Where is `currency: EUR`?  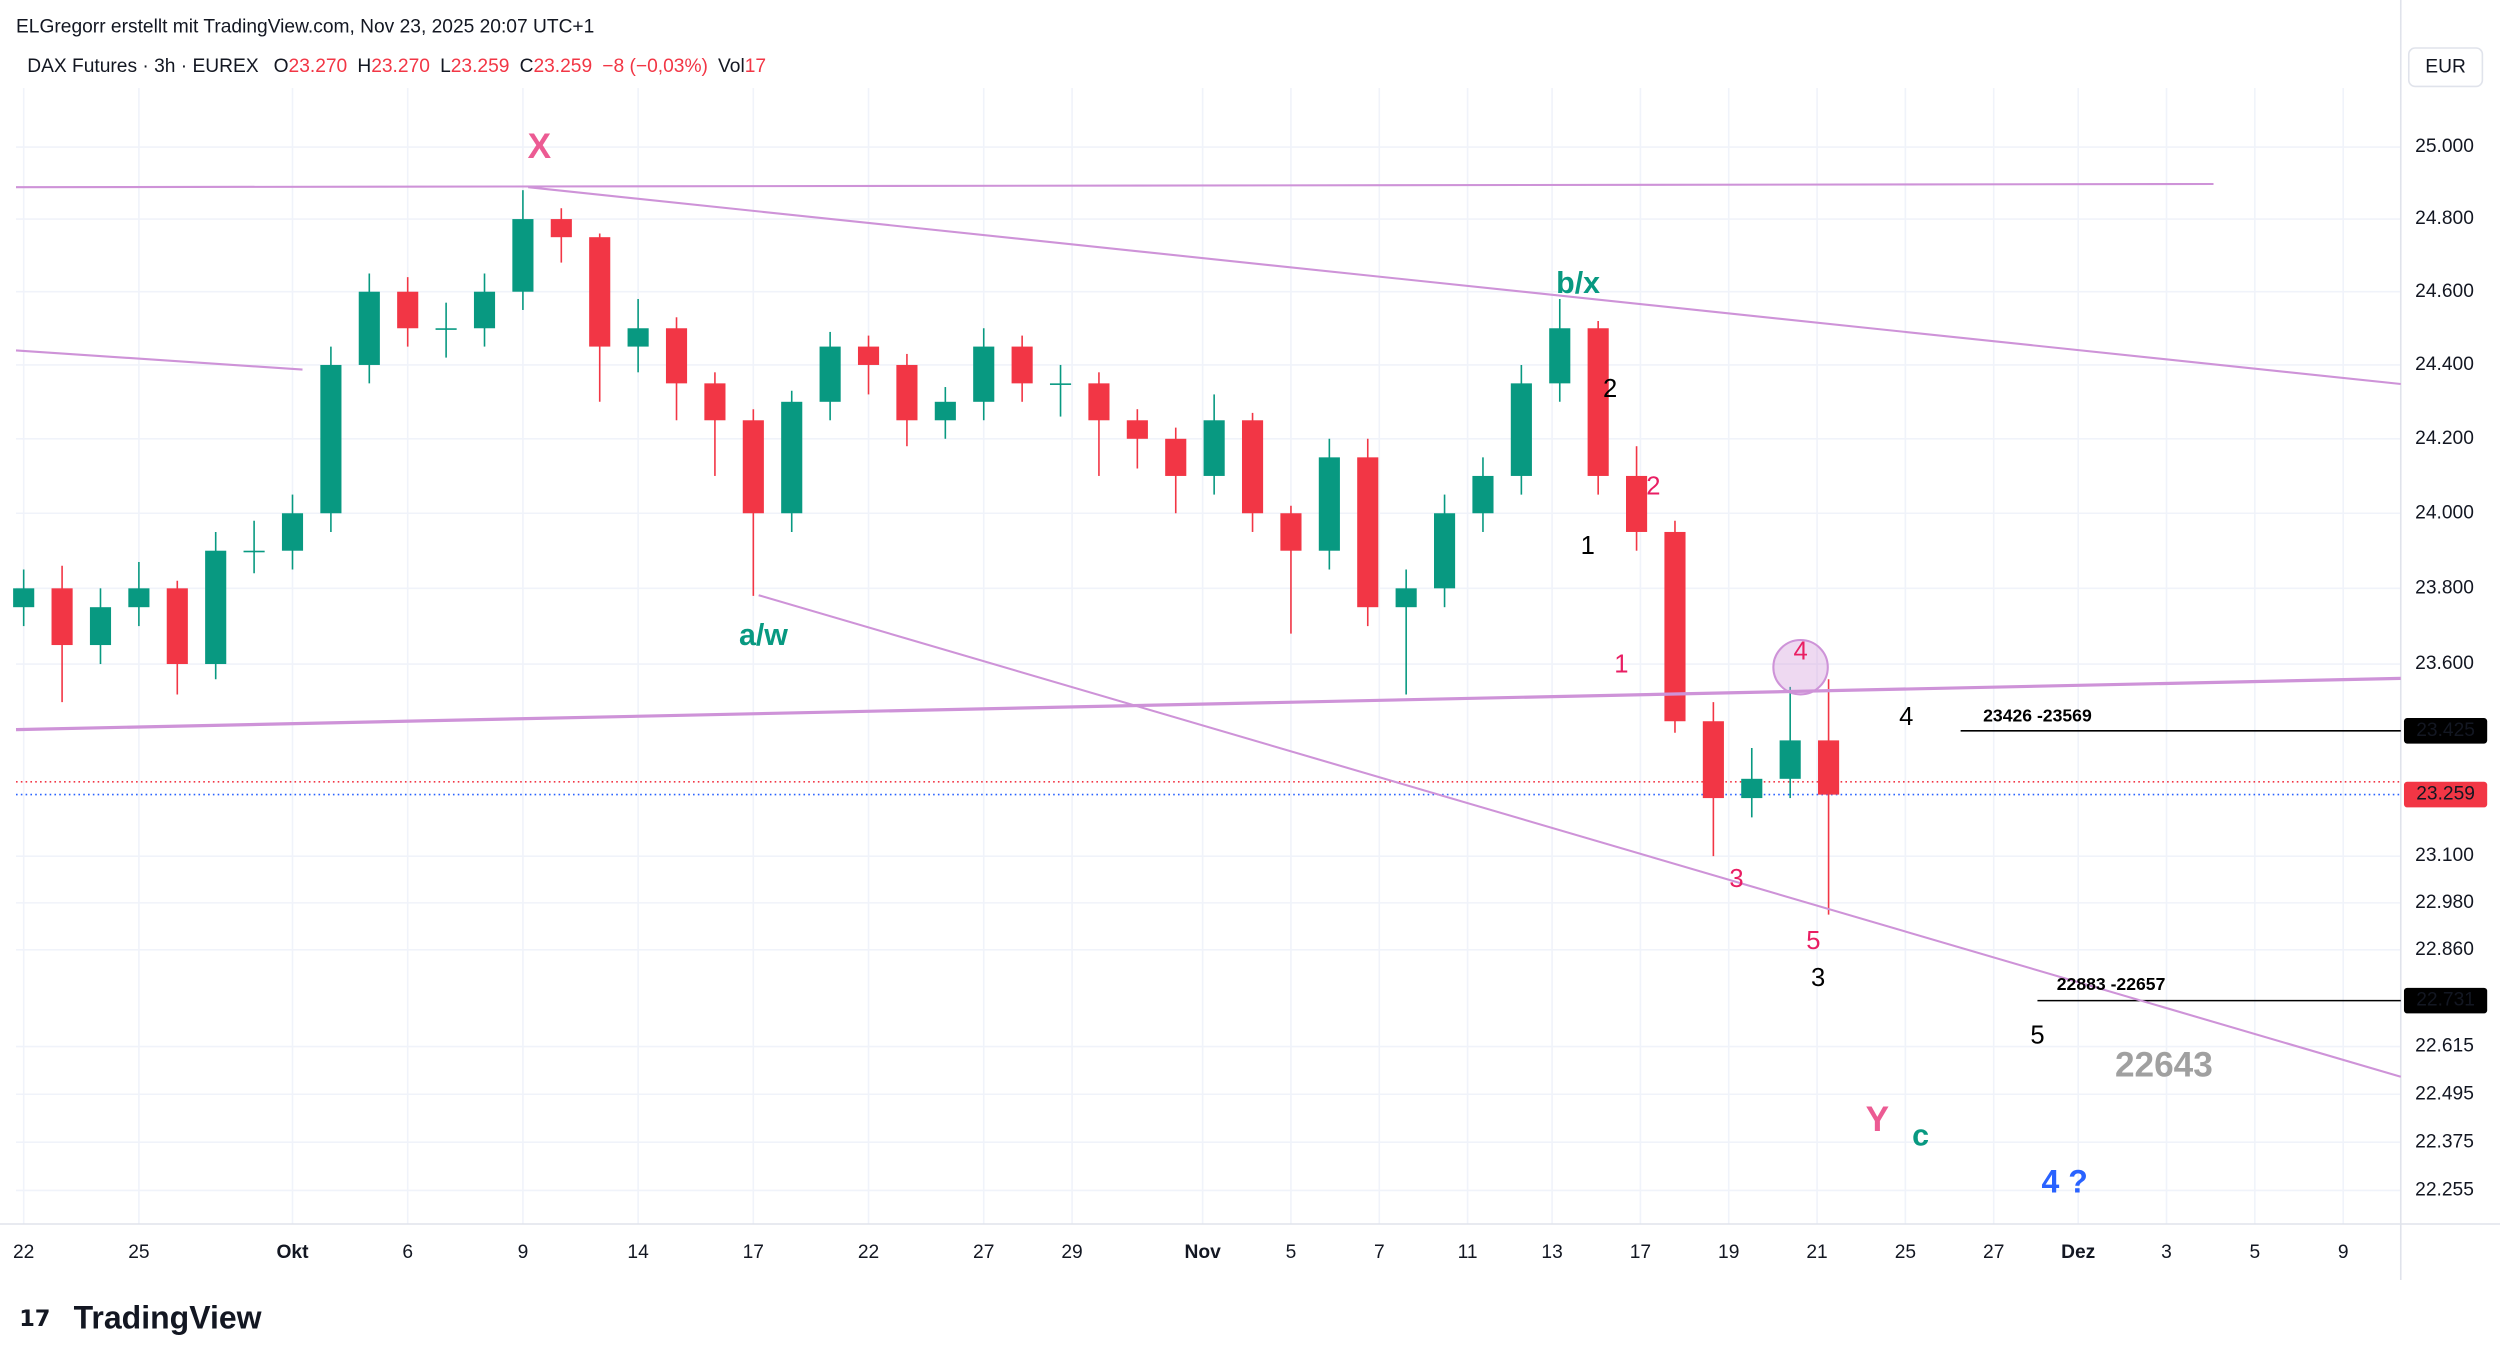 currency: EUR is located at coordinates (2445, 66).